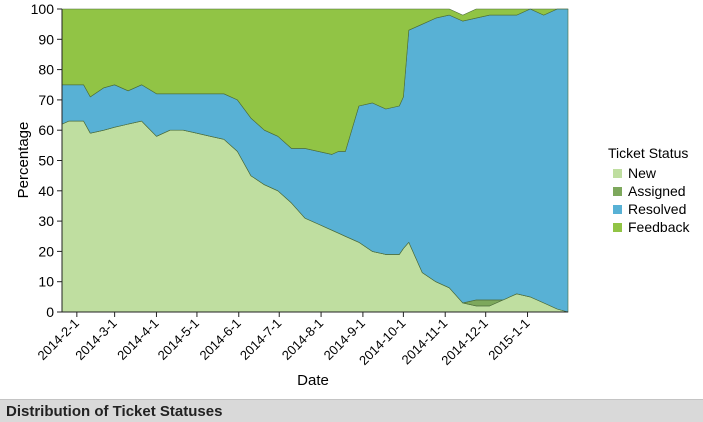 This screenshot has width=703, height=422. I want to click on legend-item-feedback: Feedback, so click(648, 227).